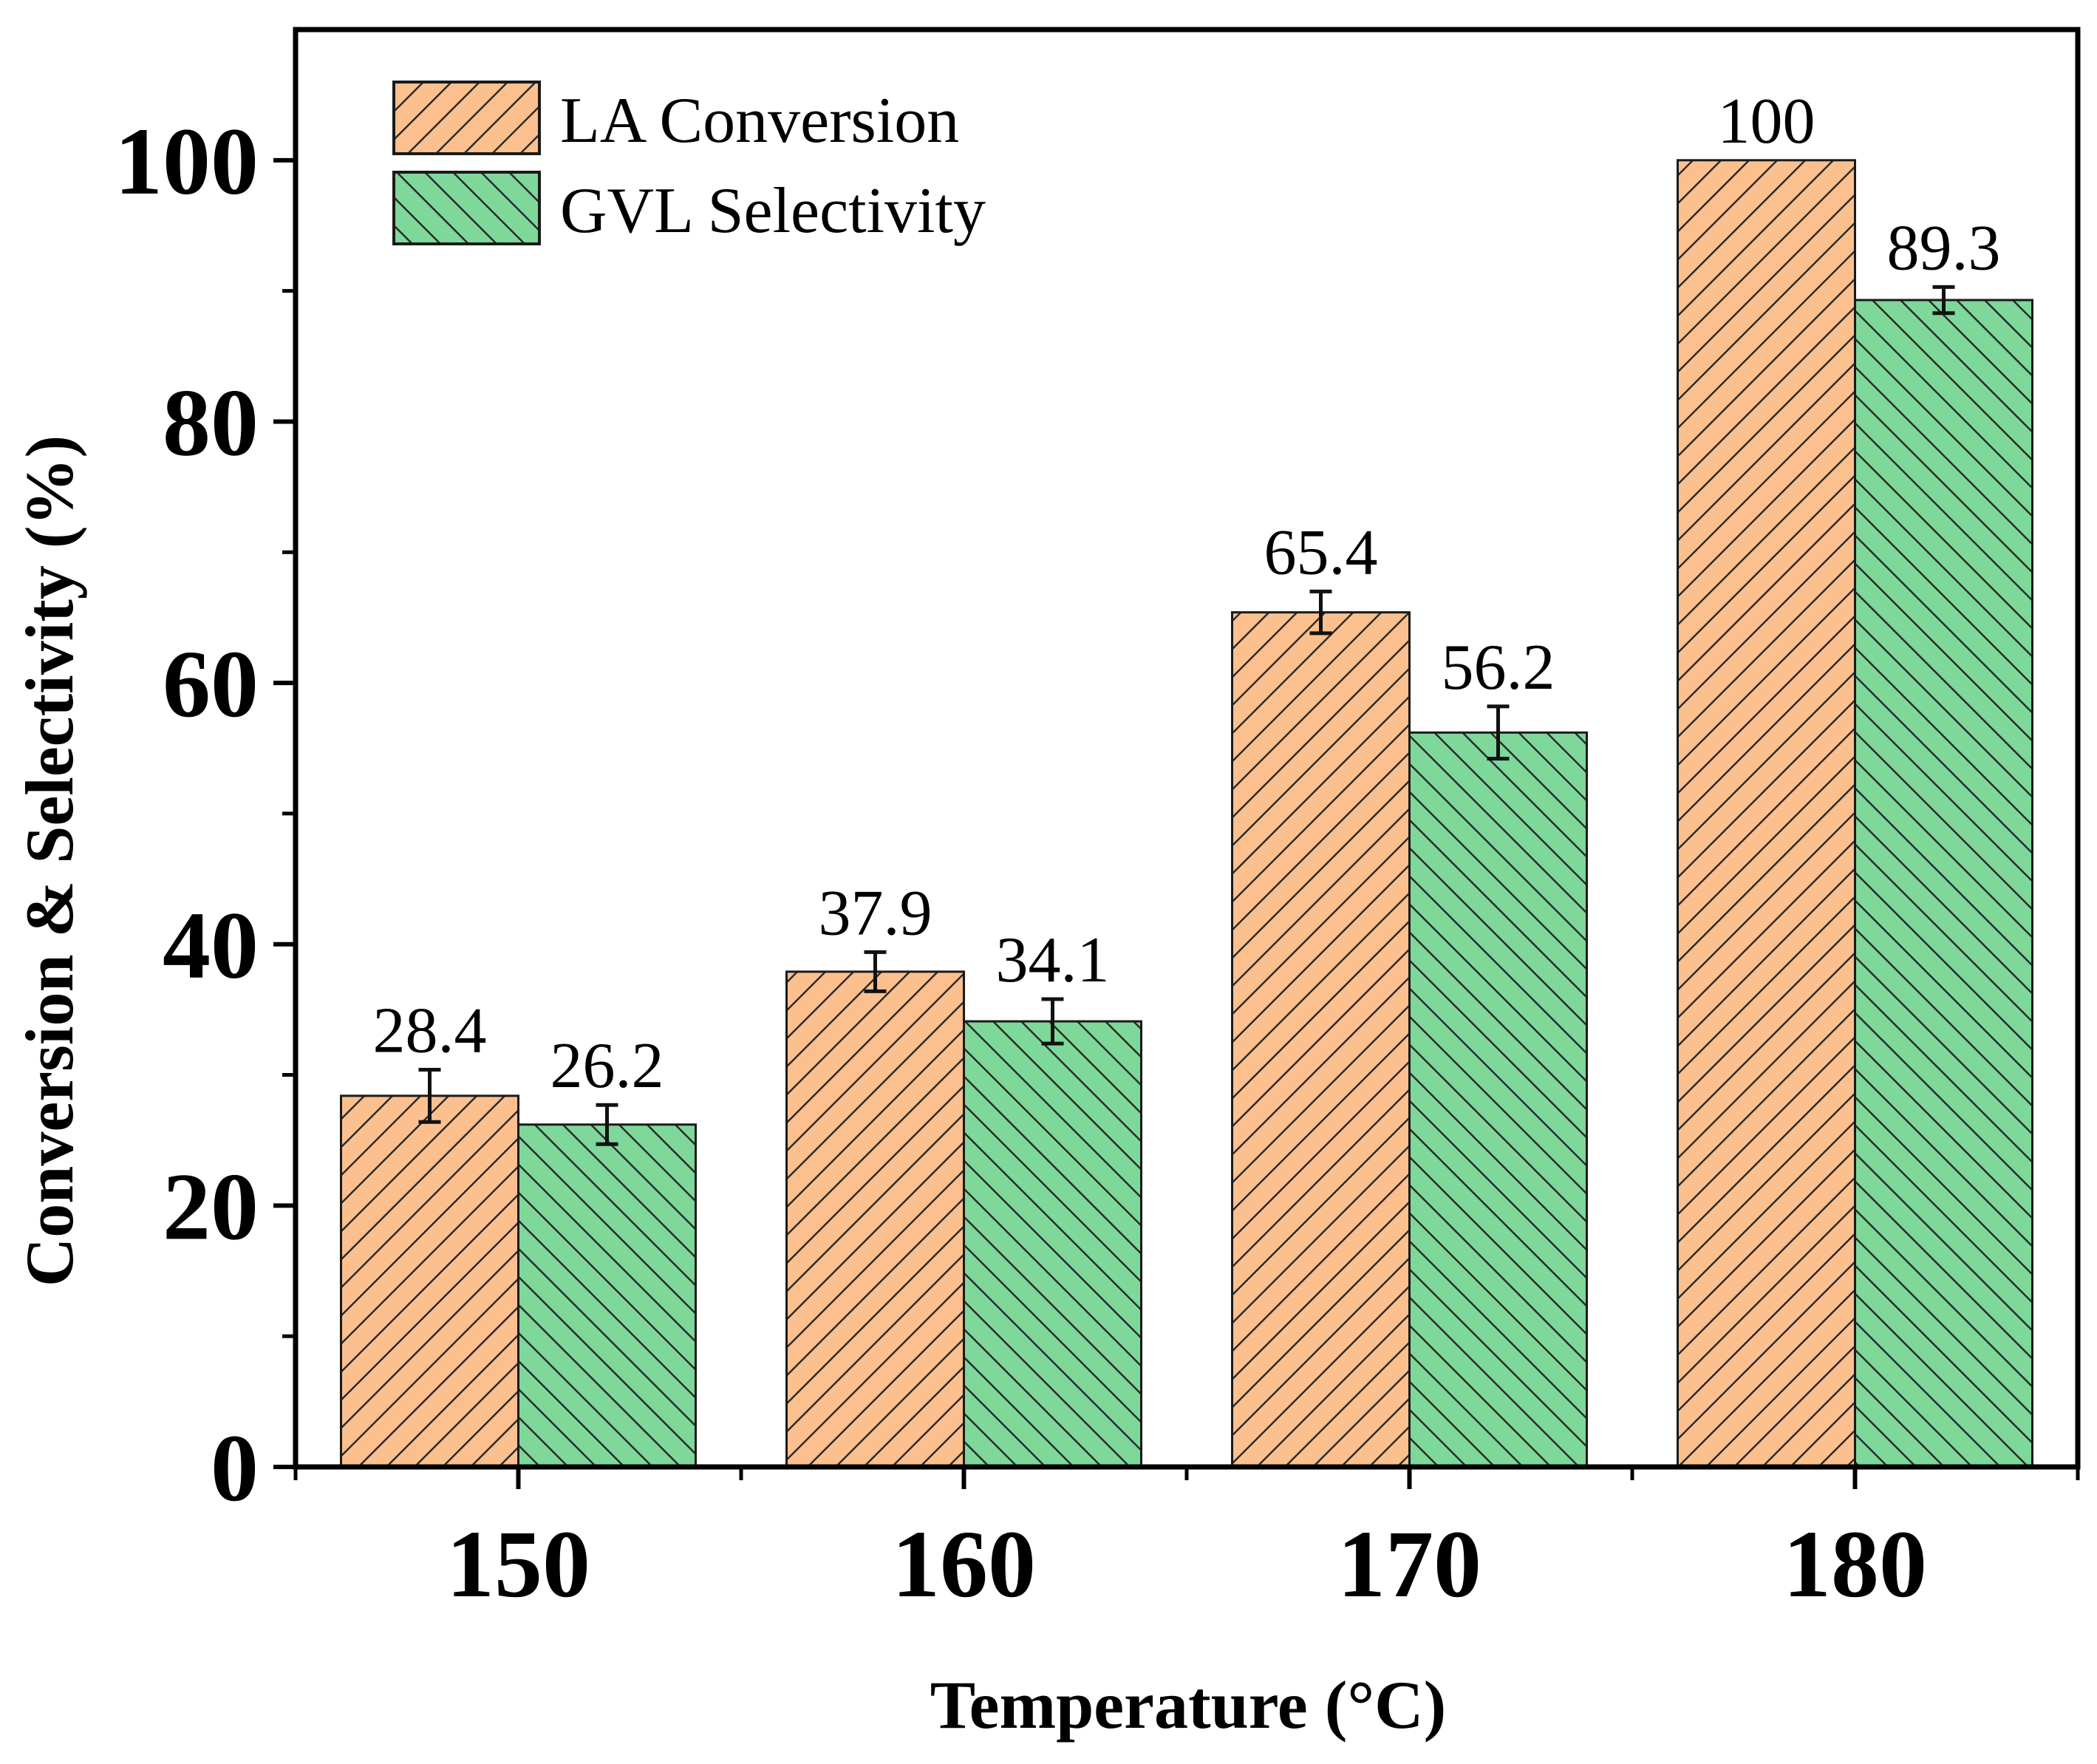  Describe the element at coordinates (50, 861) in the screenshot. I see `y-axis-title: Conversion & Selectivity (%)` at that location.